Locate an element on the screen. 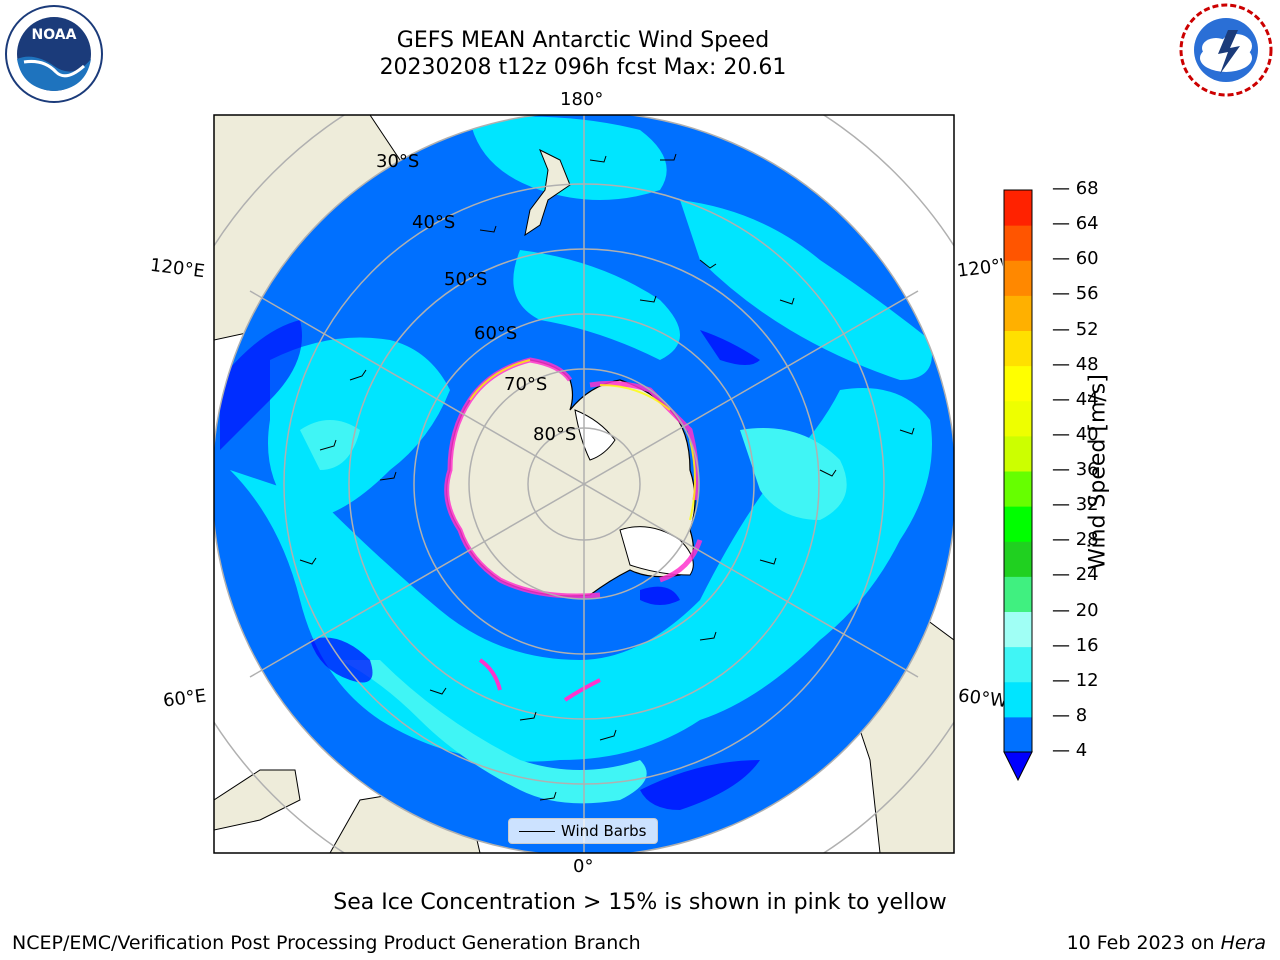 The width and height of the screenshot is (1280, 960). legend-box: Wind Barbs is located at coordinates (583, 831).